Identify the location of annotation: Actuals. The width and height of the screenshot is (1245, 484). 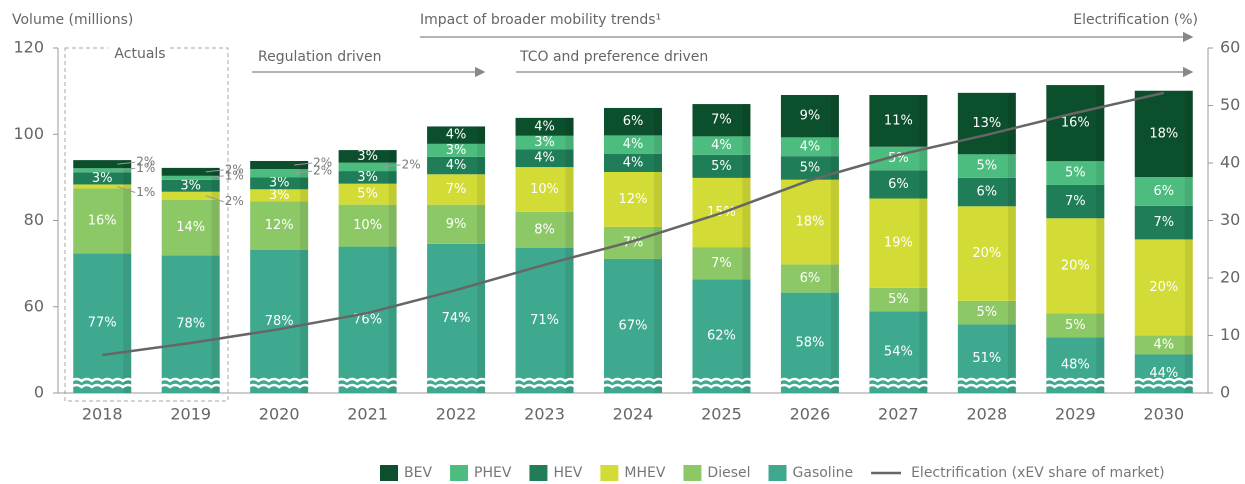
(139, 54).